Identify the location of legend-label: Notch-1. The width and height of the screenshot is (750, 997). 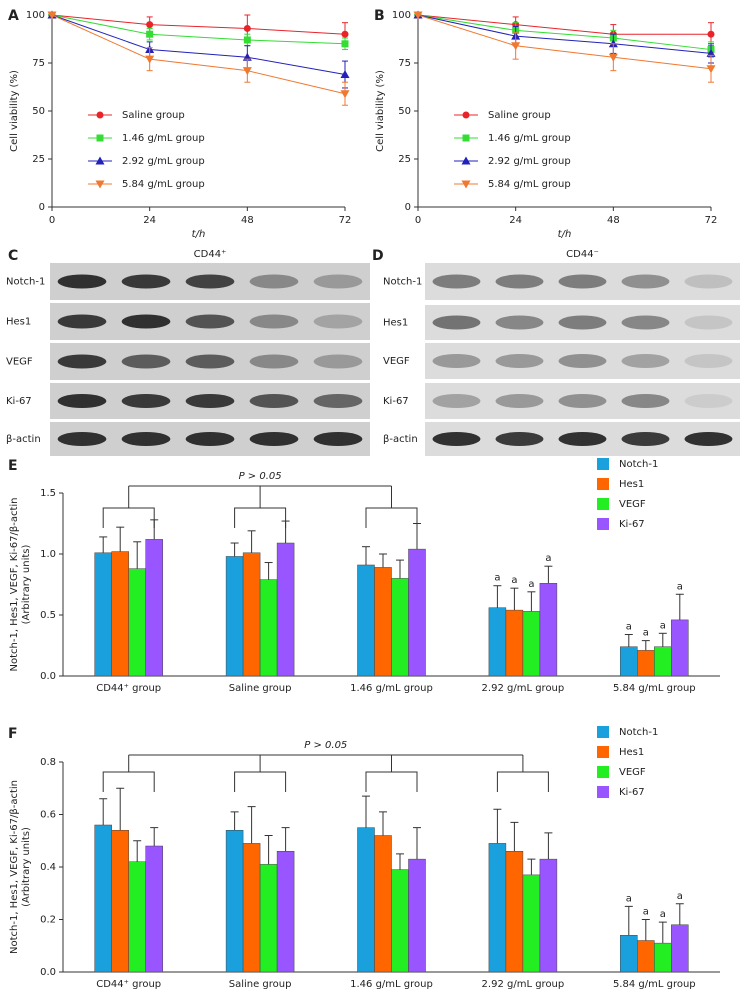
(638, 464).